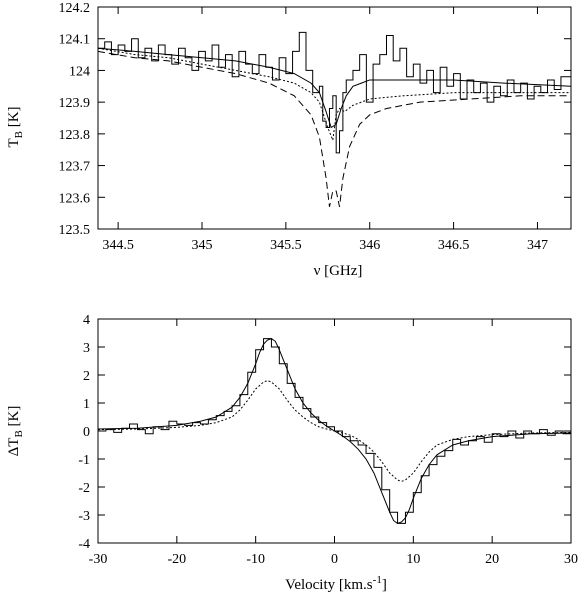  I want to click on velocity-x-tick-label: 20, so click(492, 559).